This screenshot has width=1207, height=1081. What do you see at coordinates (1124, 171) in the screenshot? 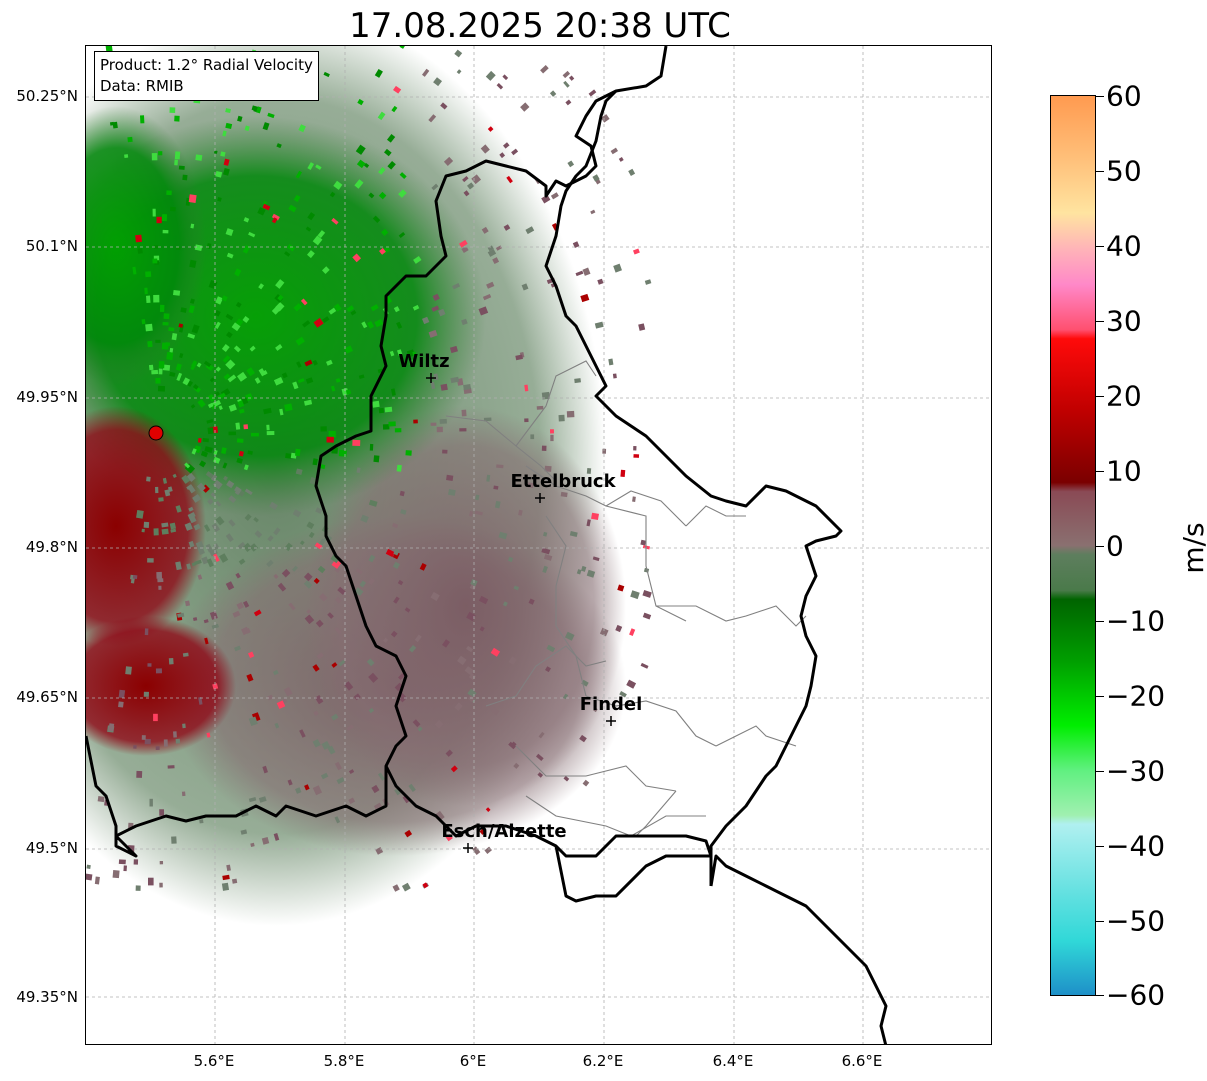
I see `colorbar-label-50: 50` at bounding box center [1124, 171].